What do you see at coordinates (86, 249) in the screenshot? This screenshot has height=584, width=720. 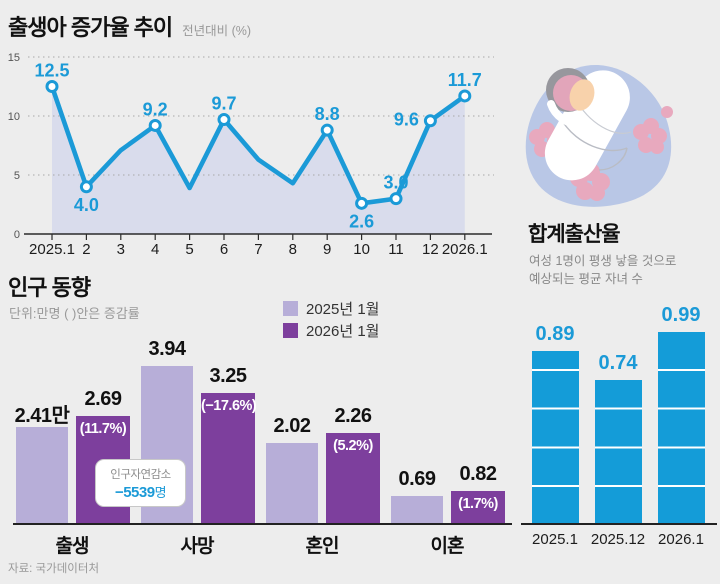 I see `x-tick-label: 2` at bounding box center [86, 249].